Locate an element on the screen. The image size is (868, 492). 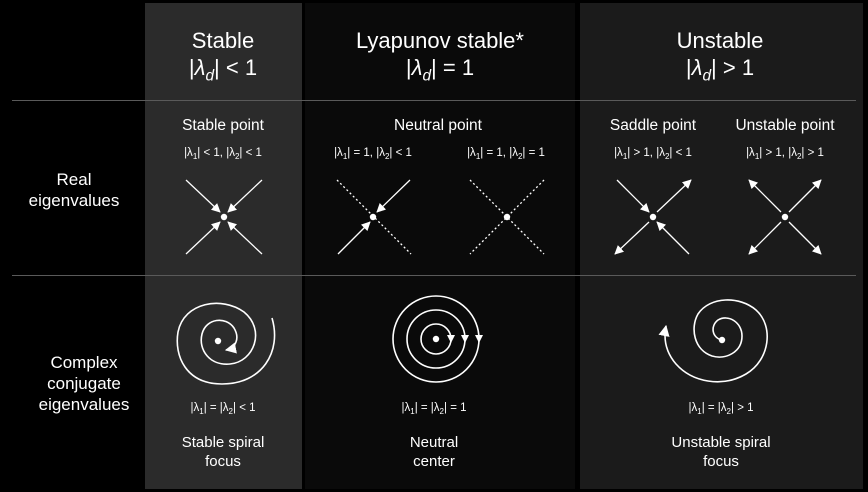
condition-stable-spiral: |λ1| = |λ2| < 1 is located at coordinates (223, 409).